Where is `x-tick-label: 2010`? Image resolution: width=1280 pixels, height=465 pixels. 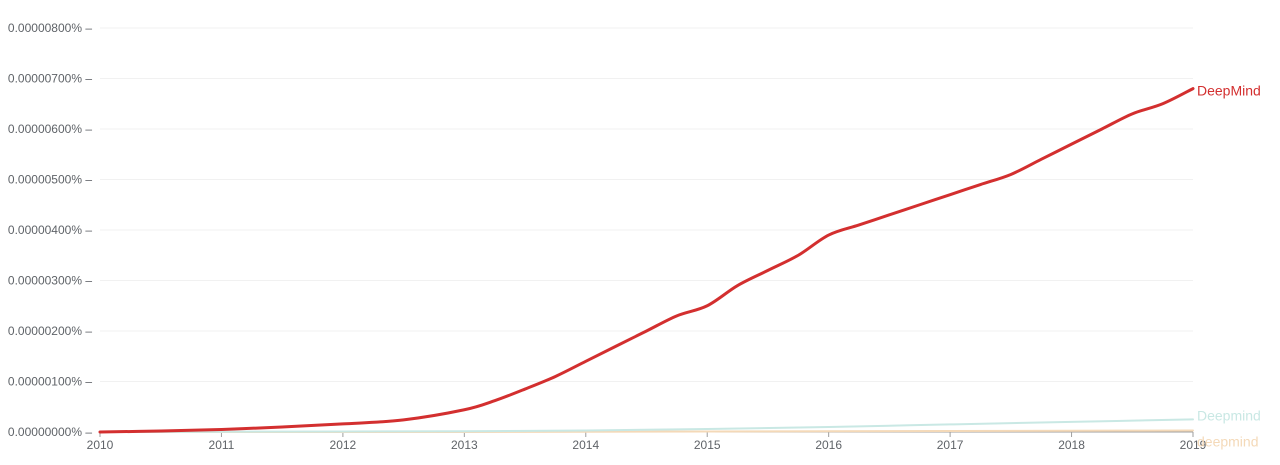 x-tick-label: 2010 is located at coordinates (100, 445).